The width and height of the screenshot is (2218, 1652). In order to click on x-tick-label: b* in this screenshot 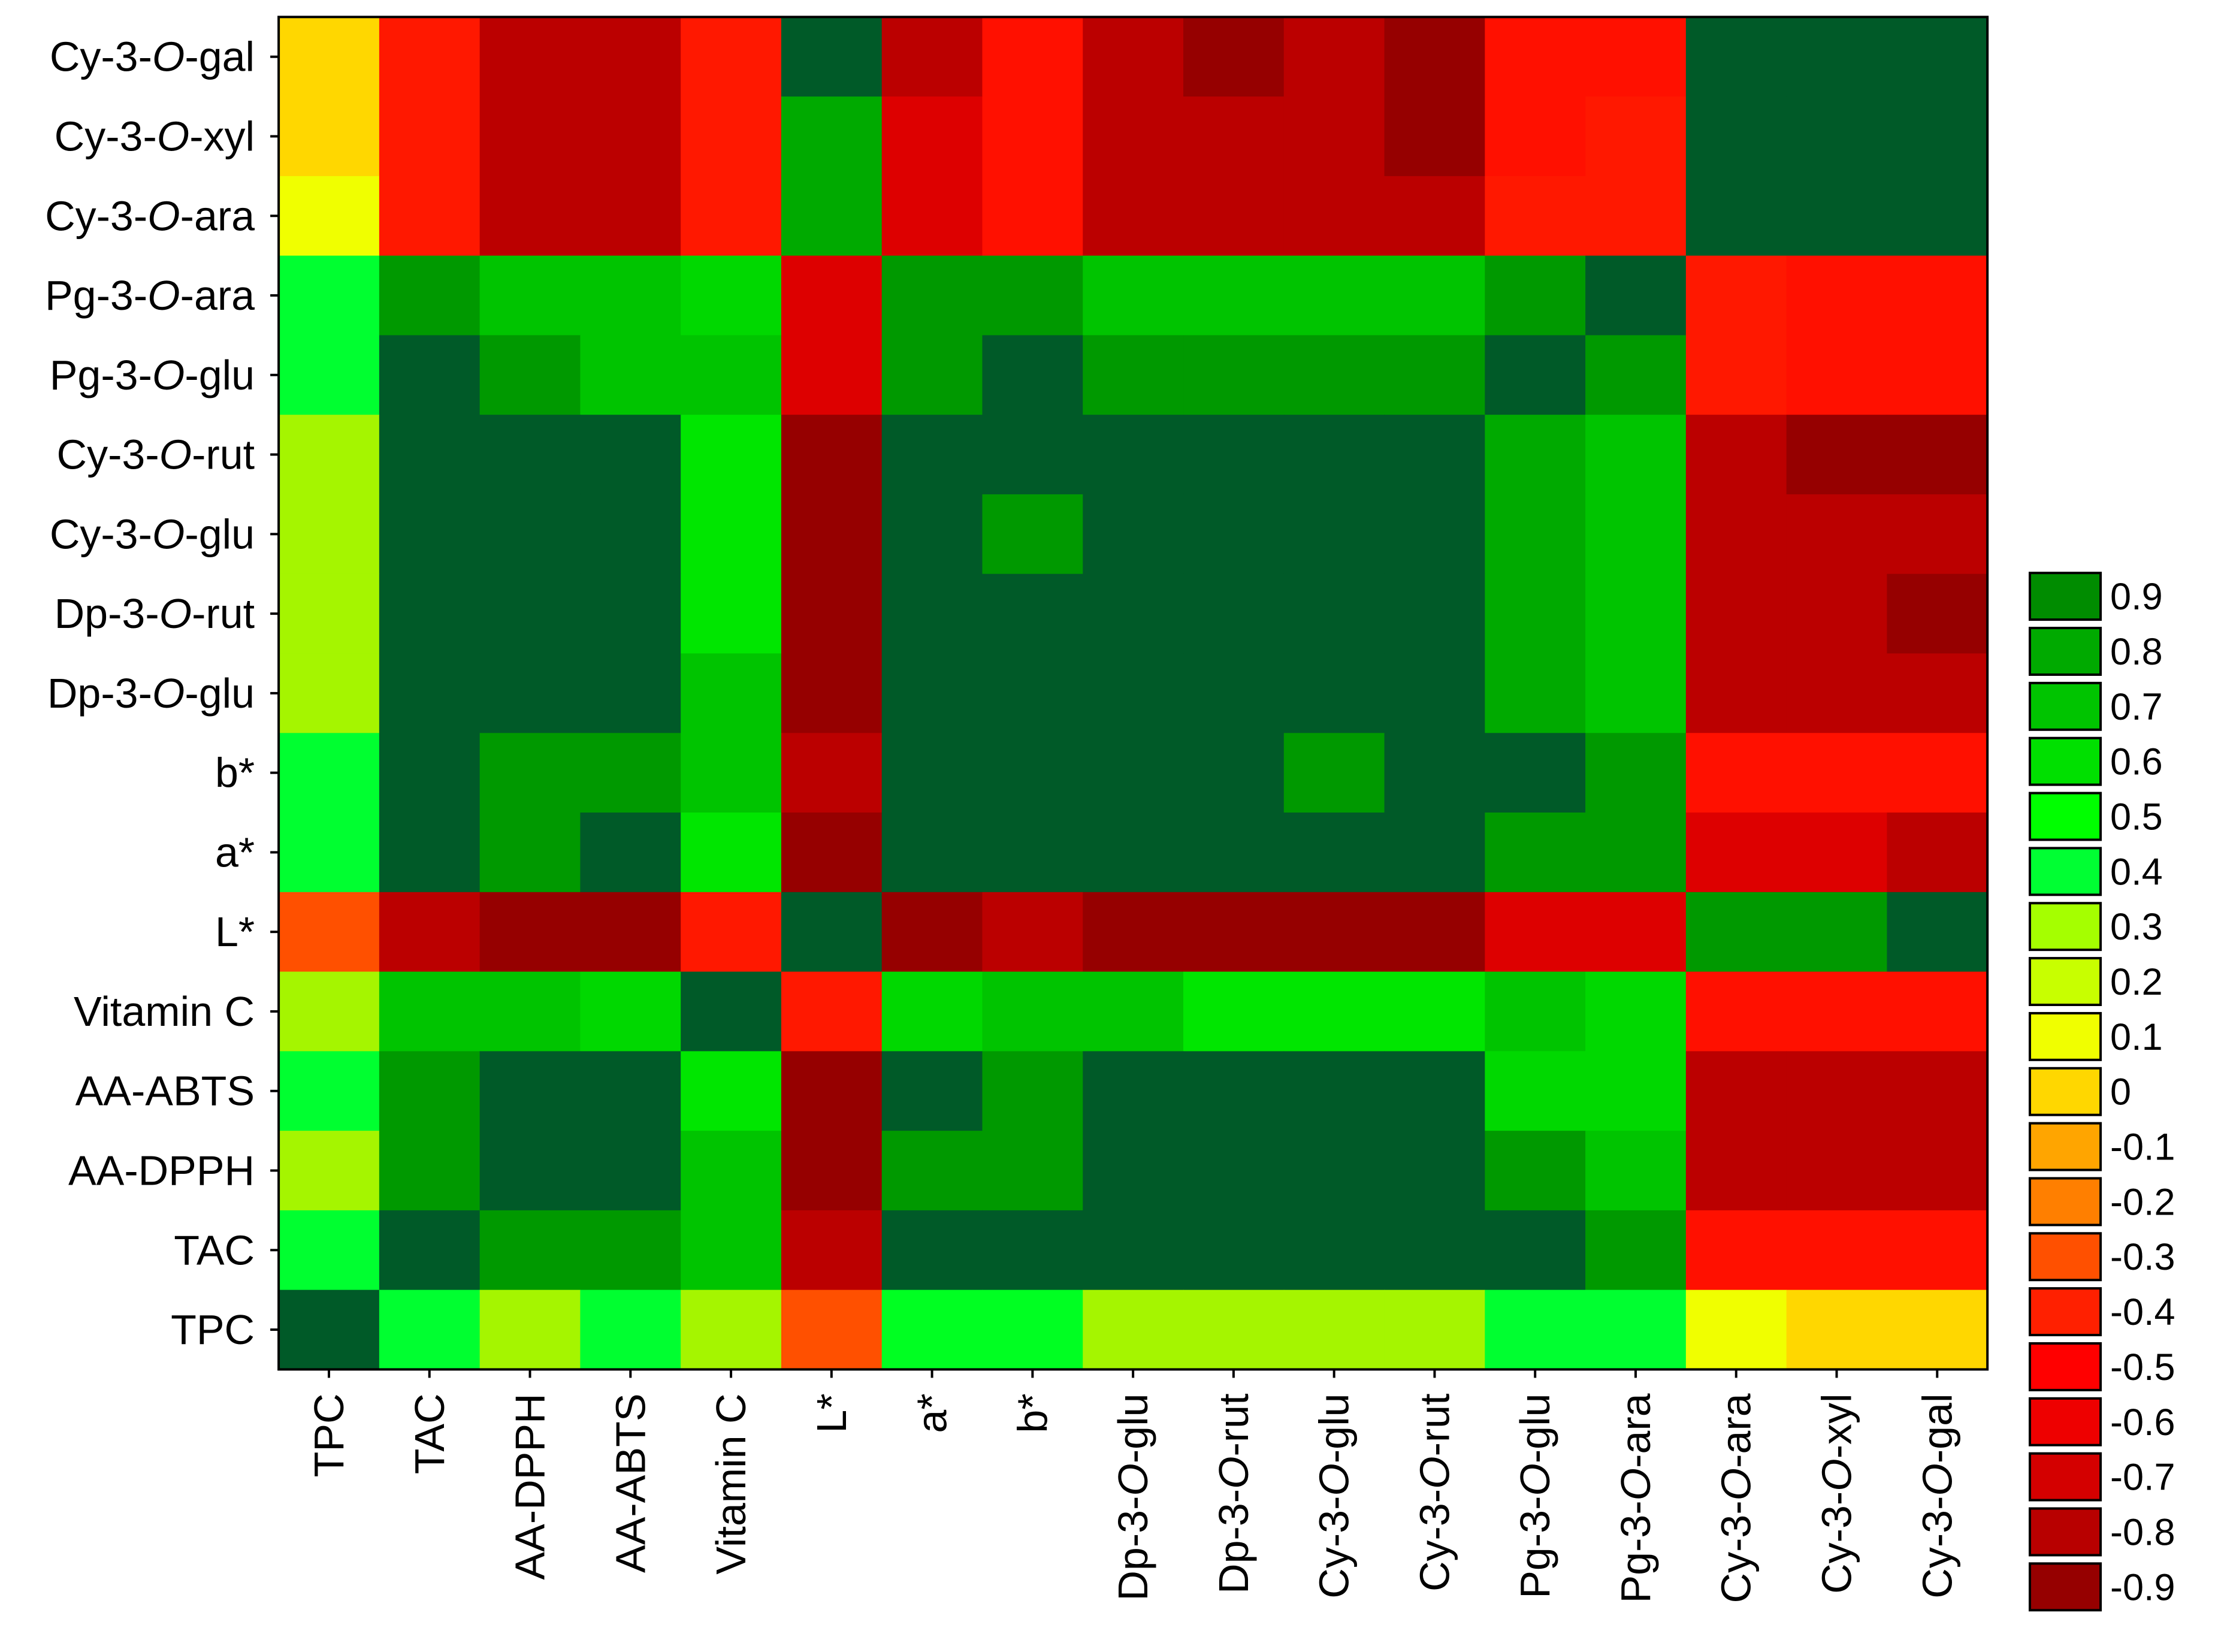, I will do `click(1032, 1413)`.